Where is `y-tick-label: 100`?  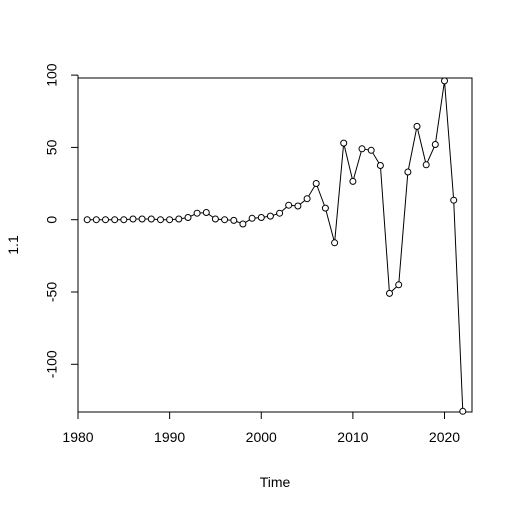 y-tick-label: 100 is located at coordinates (52, 75).